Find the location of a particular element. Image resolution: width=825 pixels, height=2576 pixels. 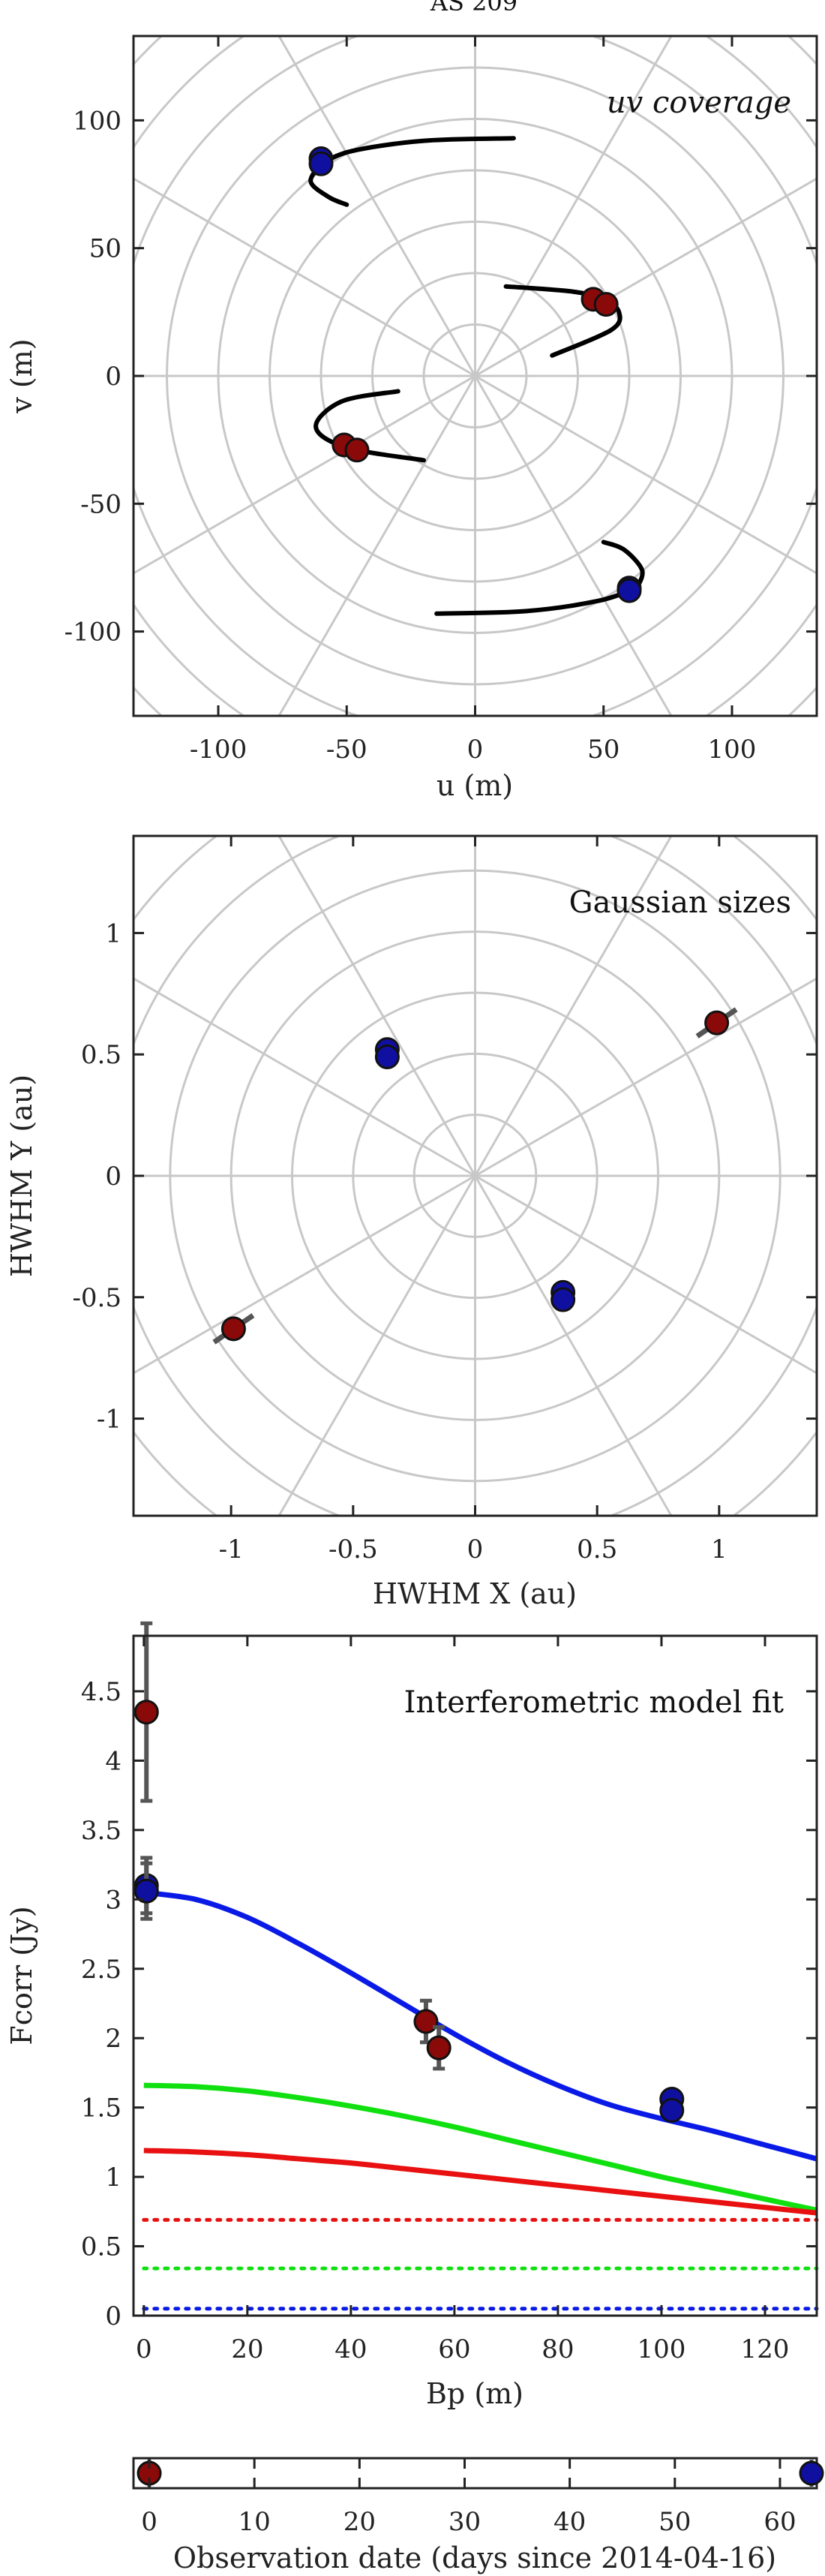

y-tick-label: -50 is located at coordinates (101, 504).